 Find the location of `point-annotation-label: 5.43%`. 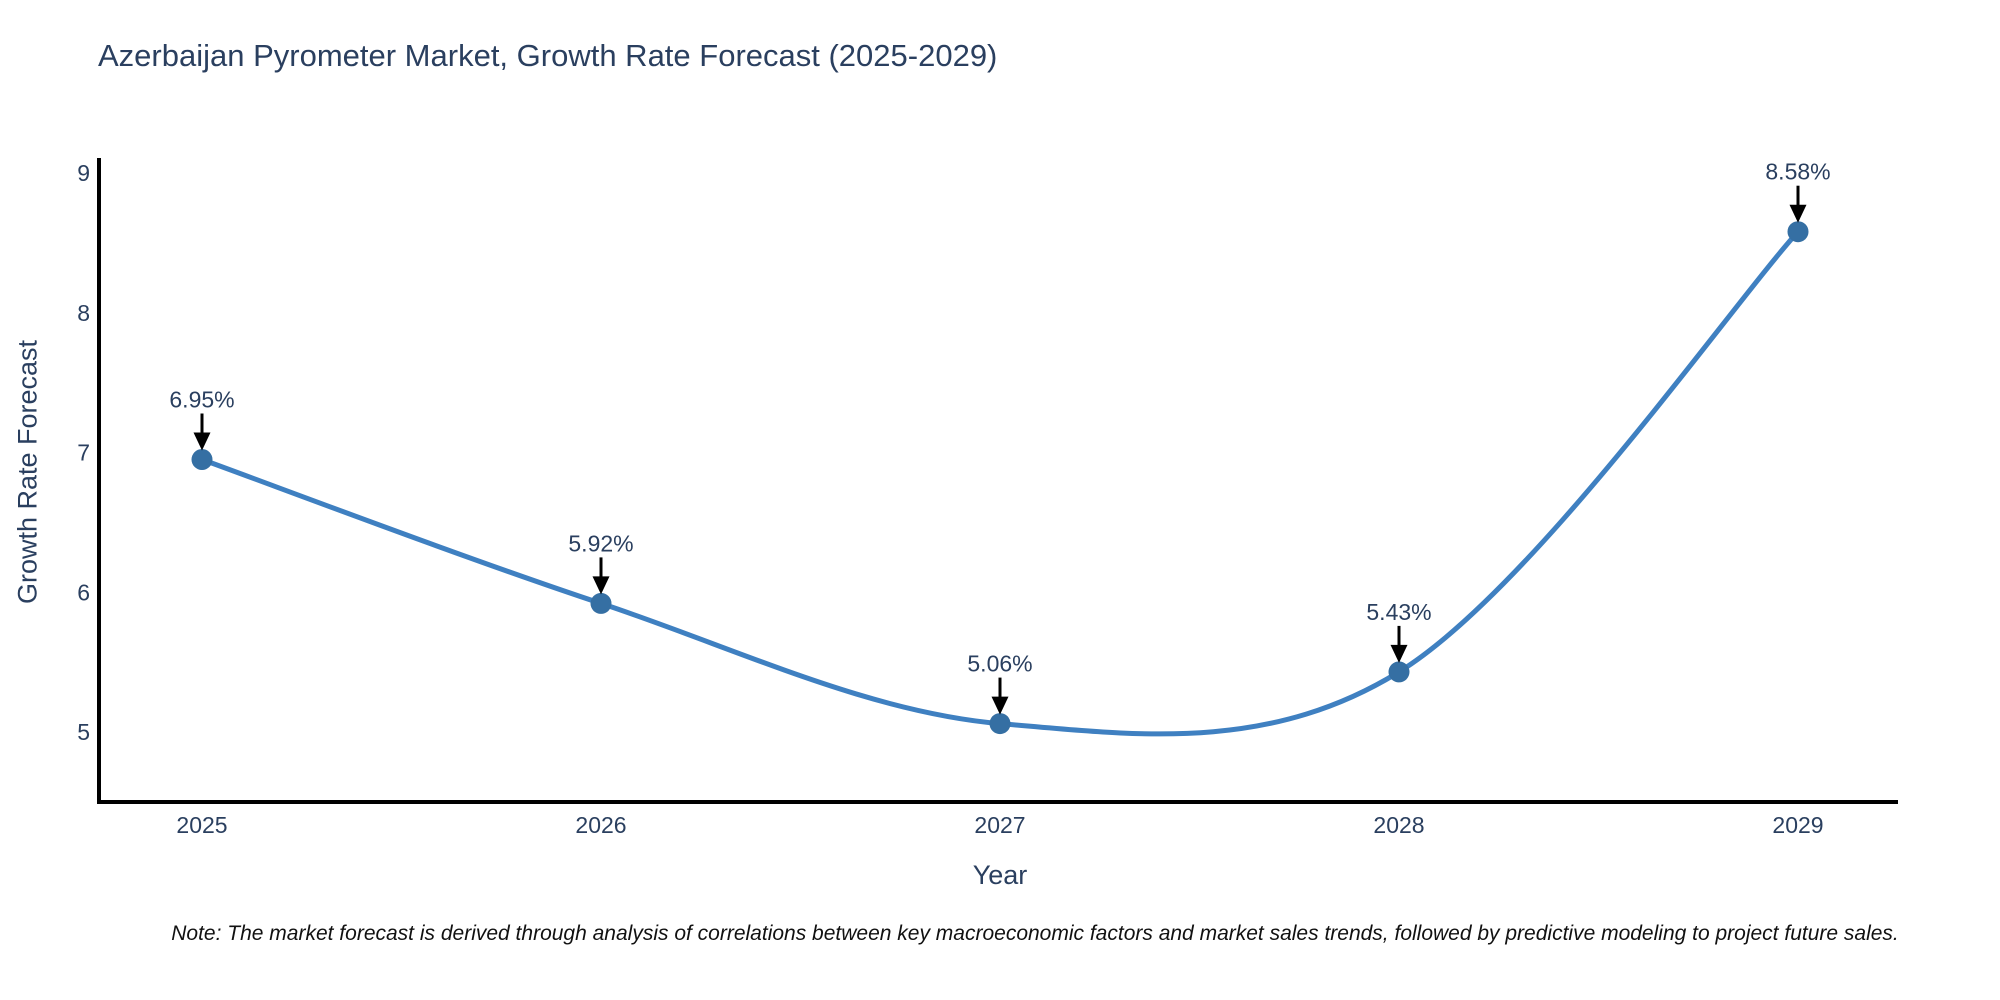

point-annotation-label: 5.43% is located at coordinates (1398, 612).